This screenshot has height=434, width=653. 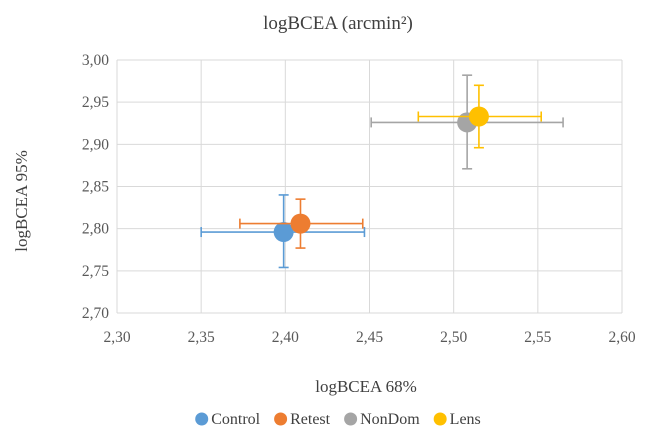 I want to click on legend-label: Control, so click(x=235, y=419).